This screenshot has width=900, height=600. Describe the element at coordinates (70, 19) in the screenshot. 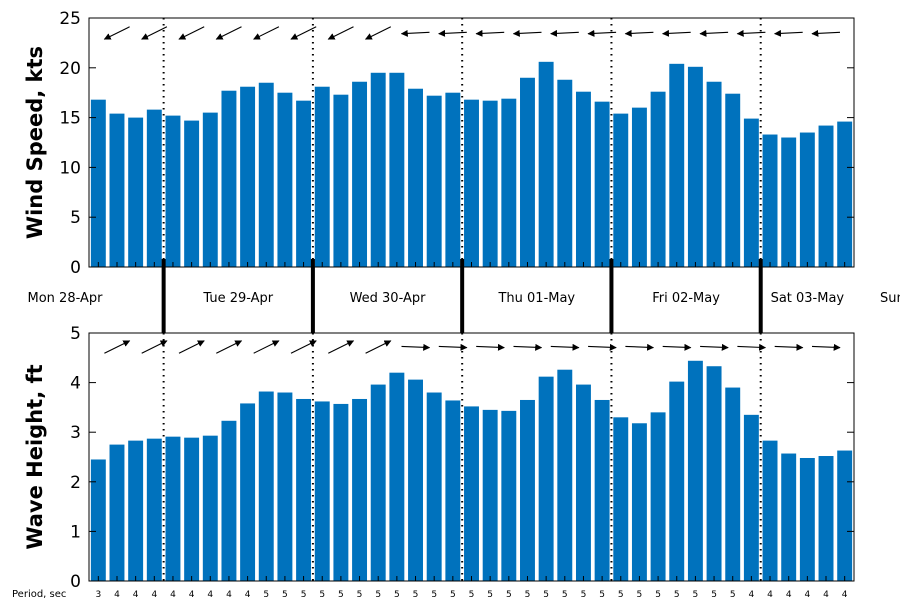

I see `y-tick-label: 25` at that location.